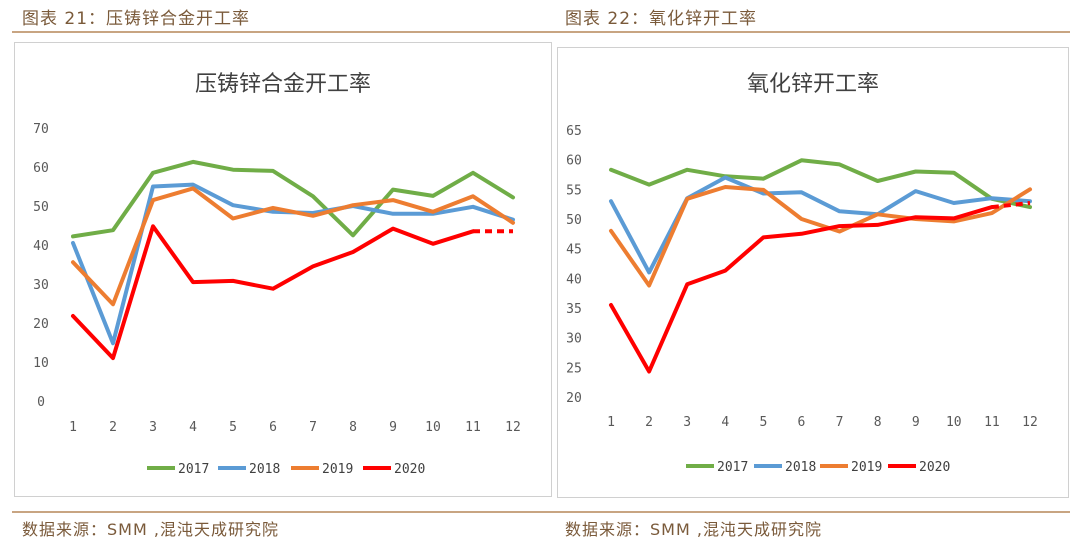 The height and width of the screenshot is (543, 1080). What do you see at coordinates (916, 422) in the screenshot?
I see `x-tick-label: 9` at bounding box center [916, 422].